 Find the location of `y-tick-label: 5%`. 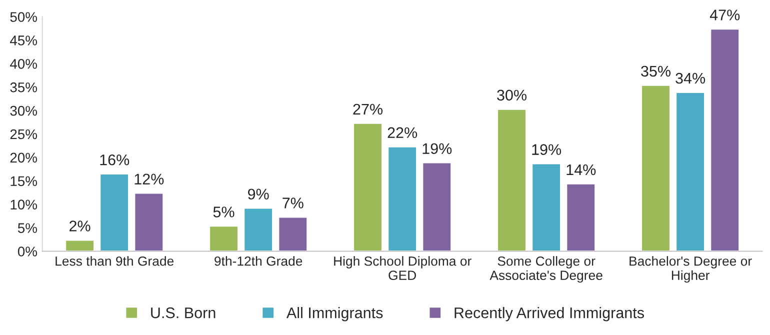

y-tick-label: 5% is located at coordinates (27, 228).